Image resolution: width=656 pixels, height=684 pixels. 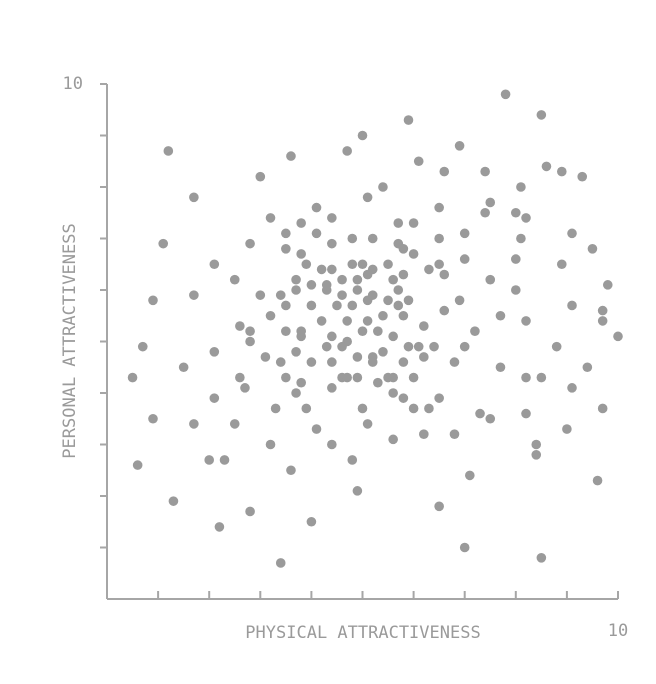 What do you see at coordinates (362, 633) in the screenshot?
I see `x-axis-label: PHYSICAL ATTRACTIVENESS` at bounding box center [362, 633].